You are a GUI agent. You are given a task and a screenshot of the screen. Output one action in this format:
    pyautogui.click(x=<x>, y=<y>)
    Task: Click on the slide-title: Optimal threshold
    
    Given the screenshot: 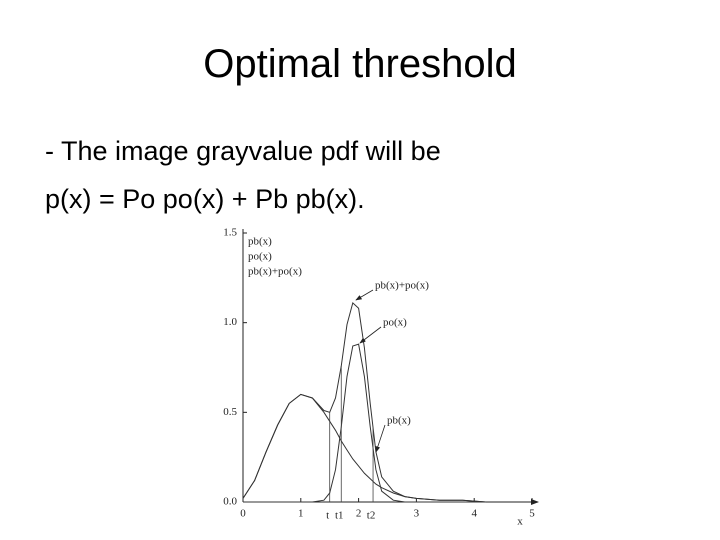 What is the action you would take?
    pyautogui.click(x=360, y=64)
    